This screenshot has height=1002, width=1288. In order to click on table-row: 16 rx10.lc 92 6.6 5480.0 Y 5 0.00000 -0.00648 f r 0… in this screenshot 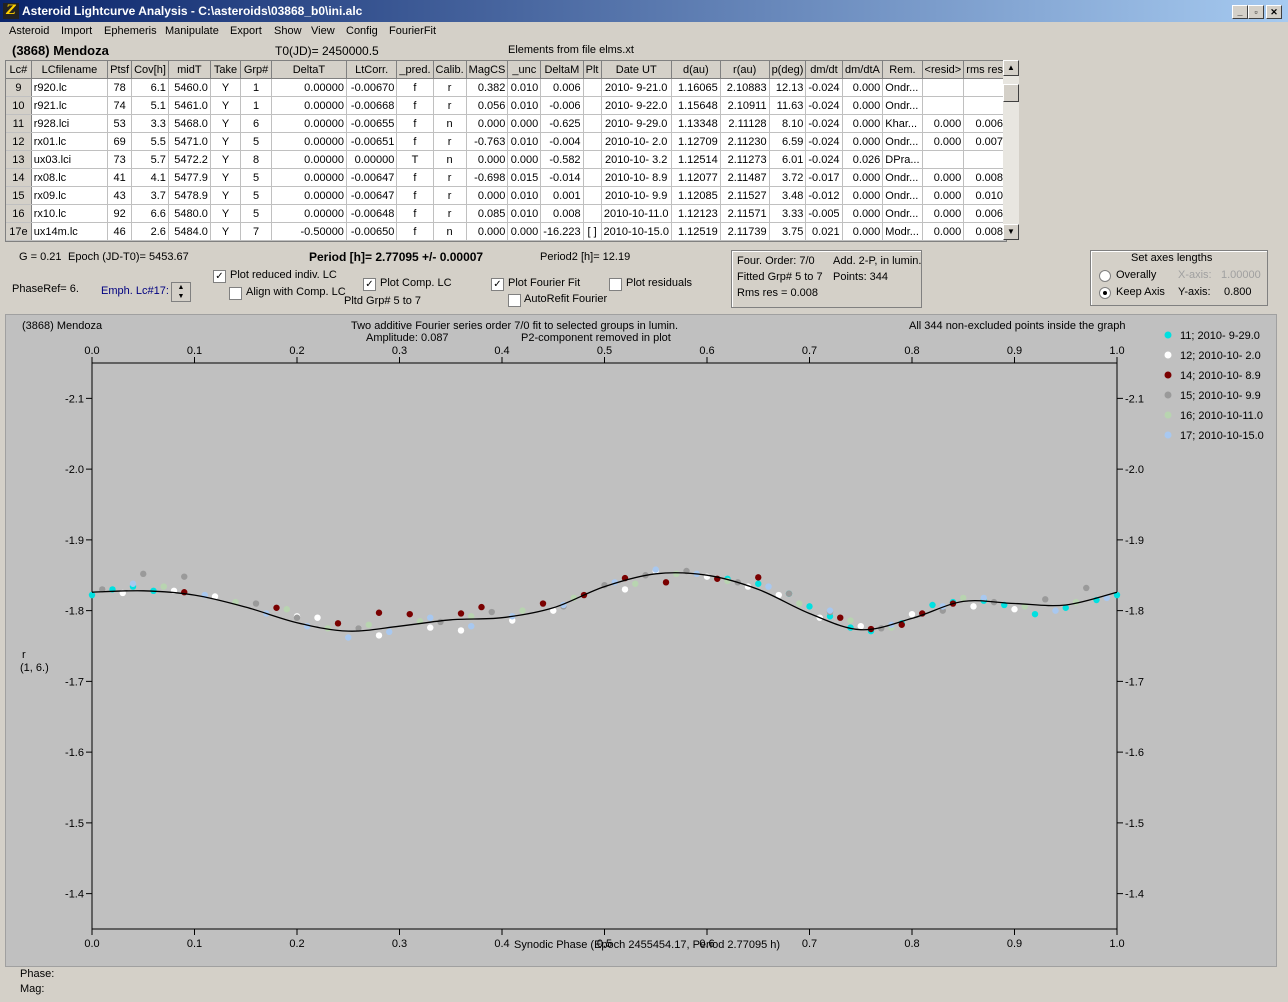, I will do `click(506, 213)`.